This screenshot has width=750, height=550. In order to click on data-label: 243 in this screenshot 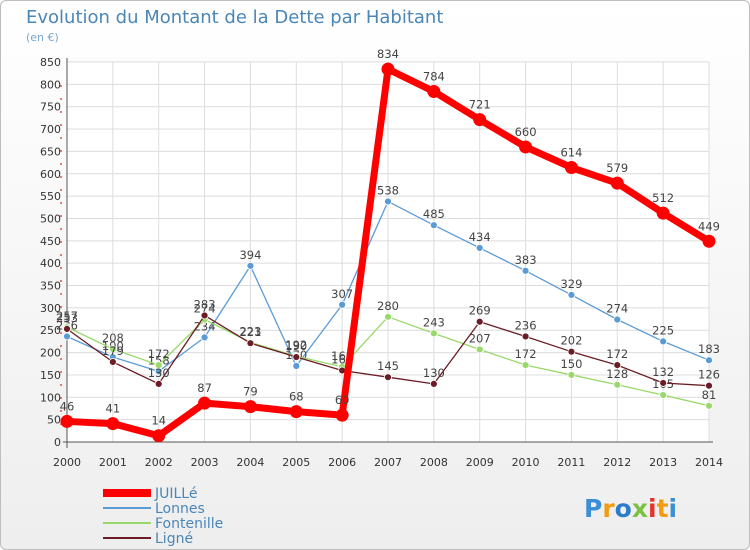, I will do `click(434, 322)`.